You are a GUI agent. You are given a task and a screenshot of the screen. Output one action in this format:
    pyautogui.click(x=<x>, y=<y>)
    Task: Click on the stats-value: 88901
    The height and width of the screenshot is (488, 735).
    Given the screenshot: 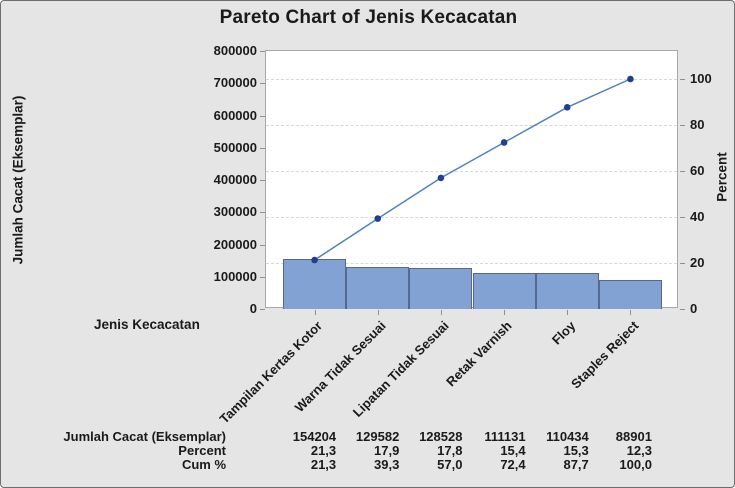 What is the action you would take?
    pyautogui.click(x=633, y=436)
    